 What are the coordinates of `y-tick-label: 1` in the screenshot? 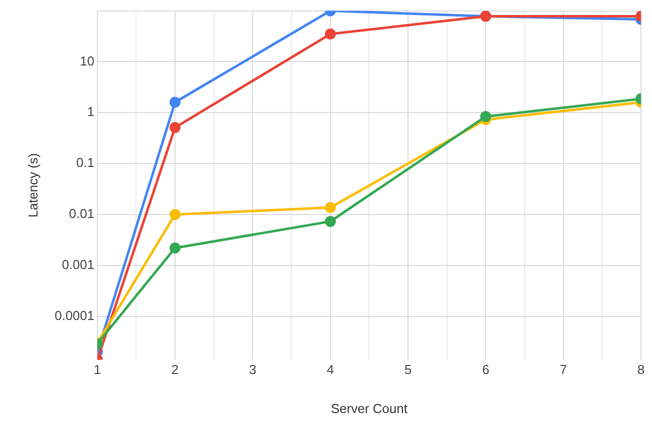 It's located at (90, 112).